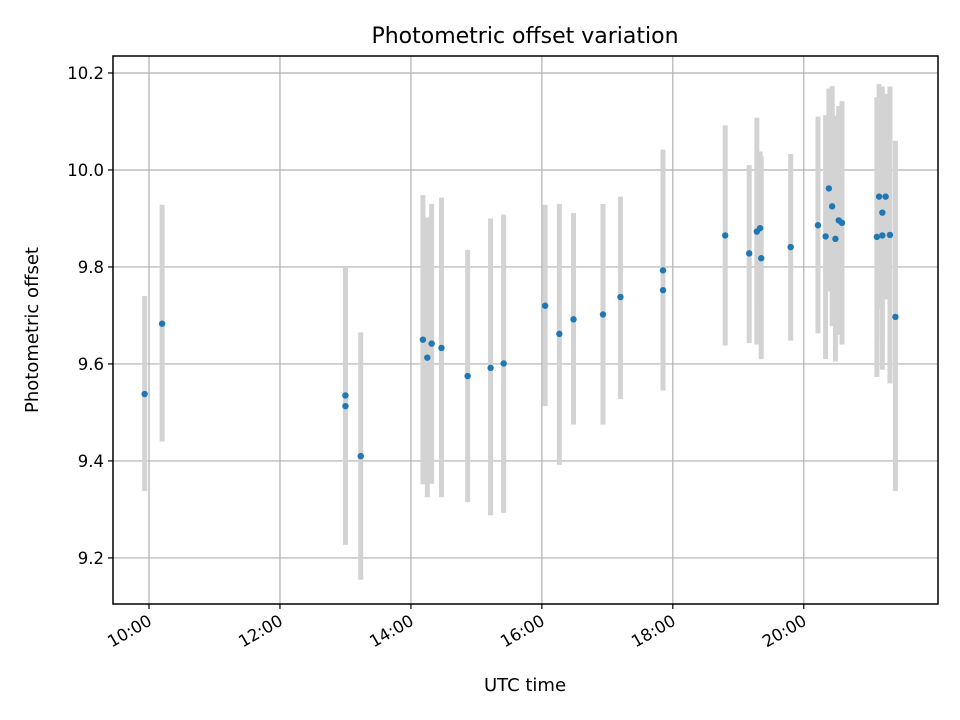 This screenshot has height=720, width=960. What do you see at coordinates (129, 631) in the screenshot?
I see `x-tick-label: 10:00` at bounding box center [129, 631].